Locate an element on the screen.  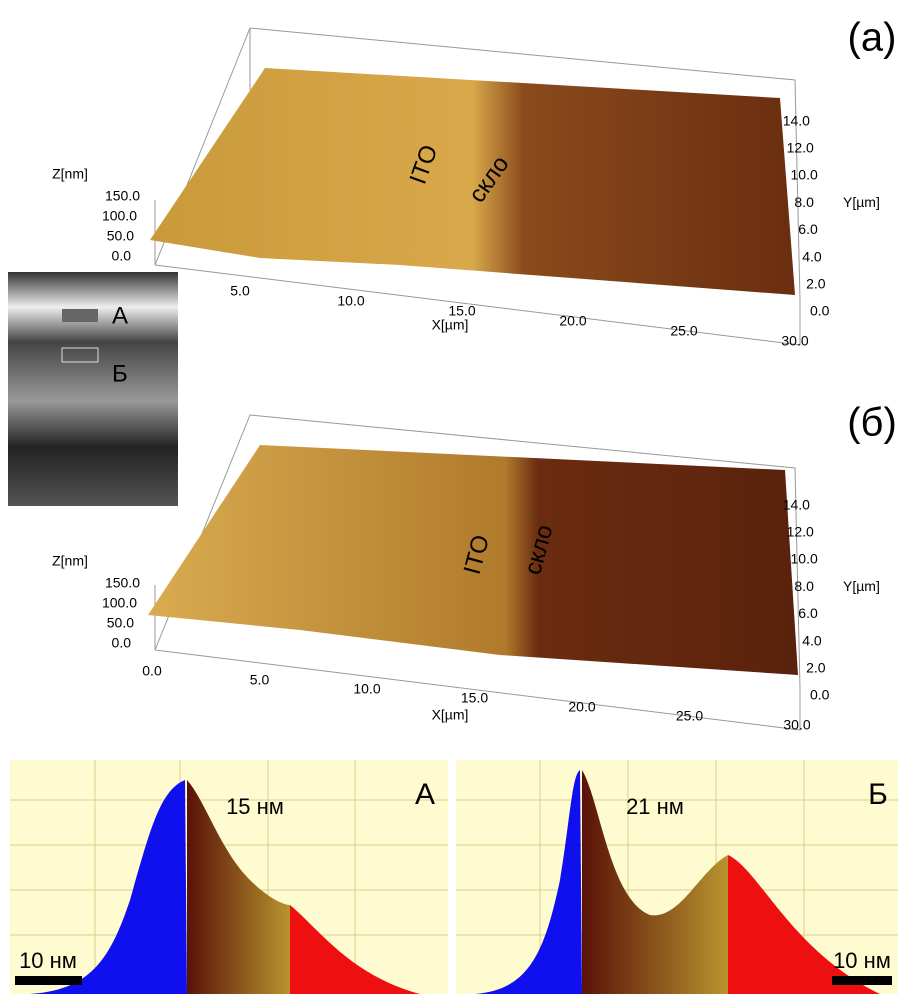
histogram-b is located at coordinates (677, 877).